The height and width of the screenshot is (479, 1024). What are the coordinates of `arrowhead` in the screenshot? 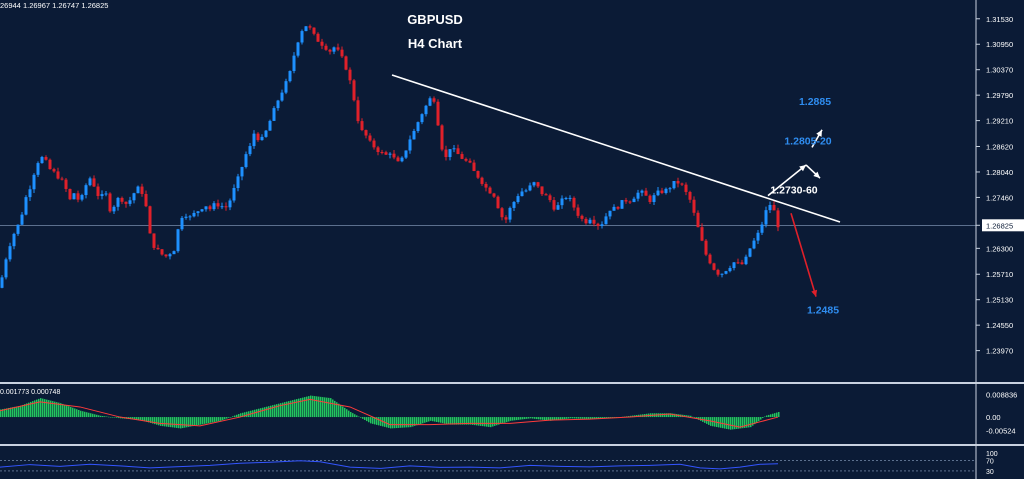 It's located at (816, 175).